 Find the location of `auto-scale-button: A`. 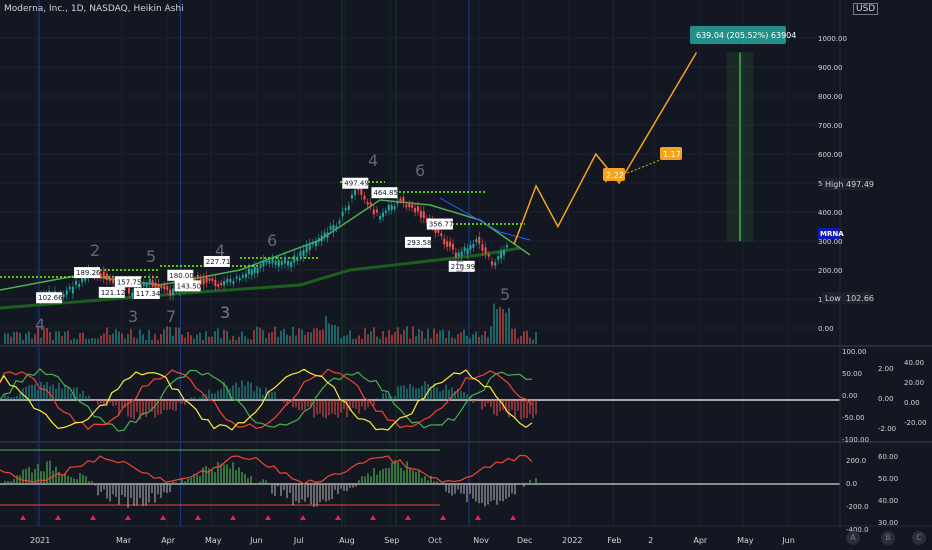

auto-scale-button: A is located at coordinates (853, 538).